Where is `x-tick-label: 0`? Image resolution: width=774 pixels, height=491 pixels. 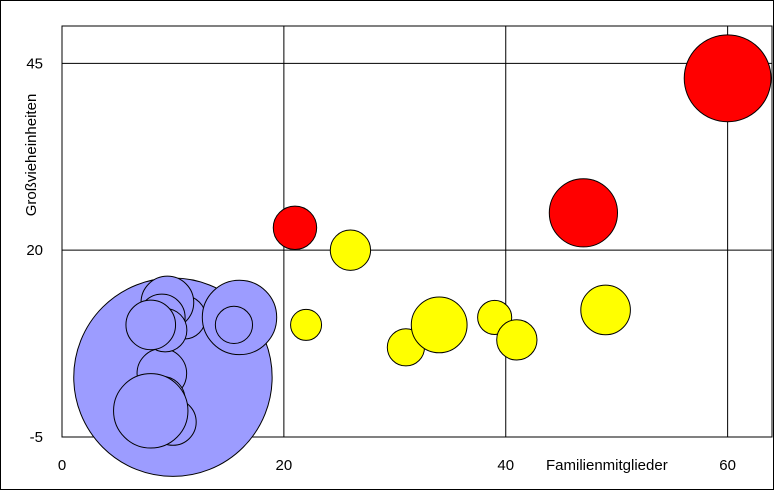
x-tick-label: 0 is located at coordinates (62, 465).